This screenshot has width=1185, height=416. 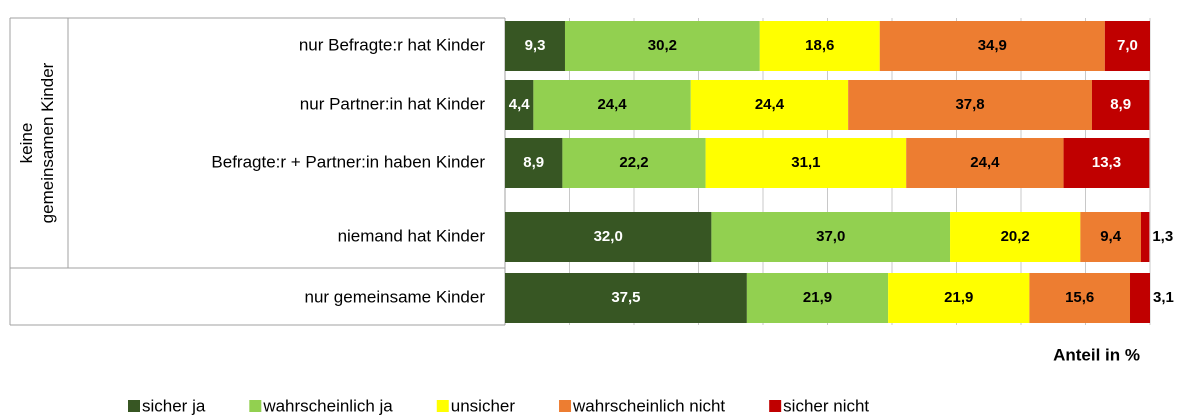 I want to click on data-label: 15,6, so click(x=1079, y=297).